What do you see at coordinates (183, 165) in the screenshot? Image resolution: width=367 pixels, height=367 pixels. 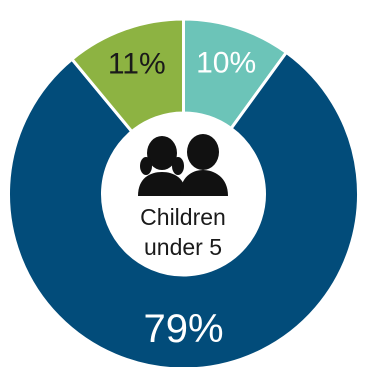 I see `two-children-silhouette-icon` at bounding box center [183, 165].